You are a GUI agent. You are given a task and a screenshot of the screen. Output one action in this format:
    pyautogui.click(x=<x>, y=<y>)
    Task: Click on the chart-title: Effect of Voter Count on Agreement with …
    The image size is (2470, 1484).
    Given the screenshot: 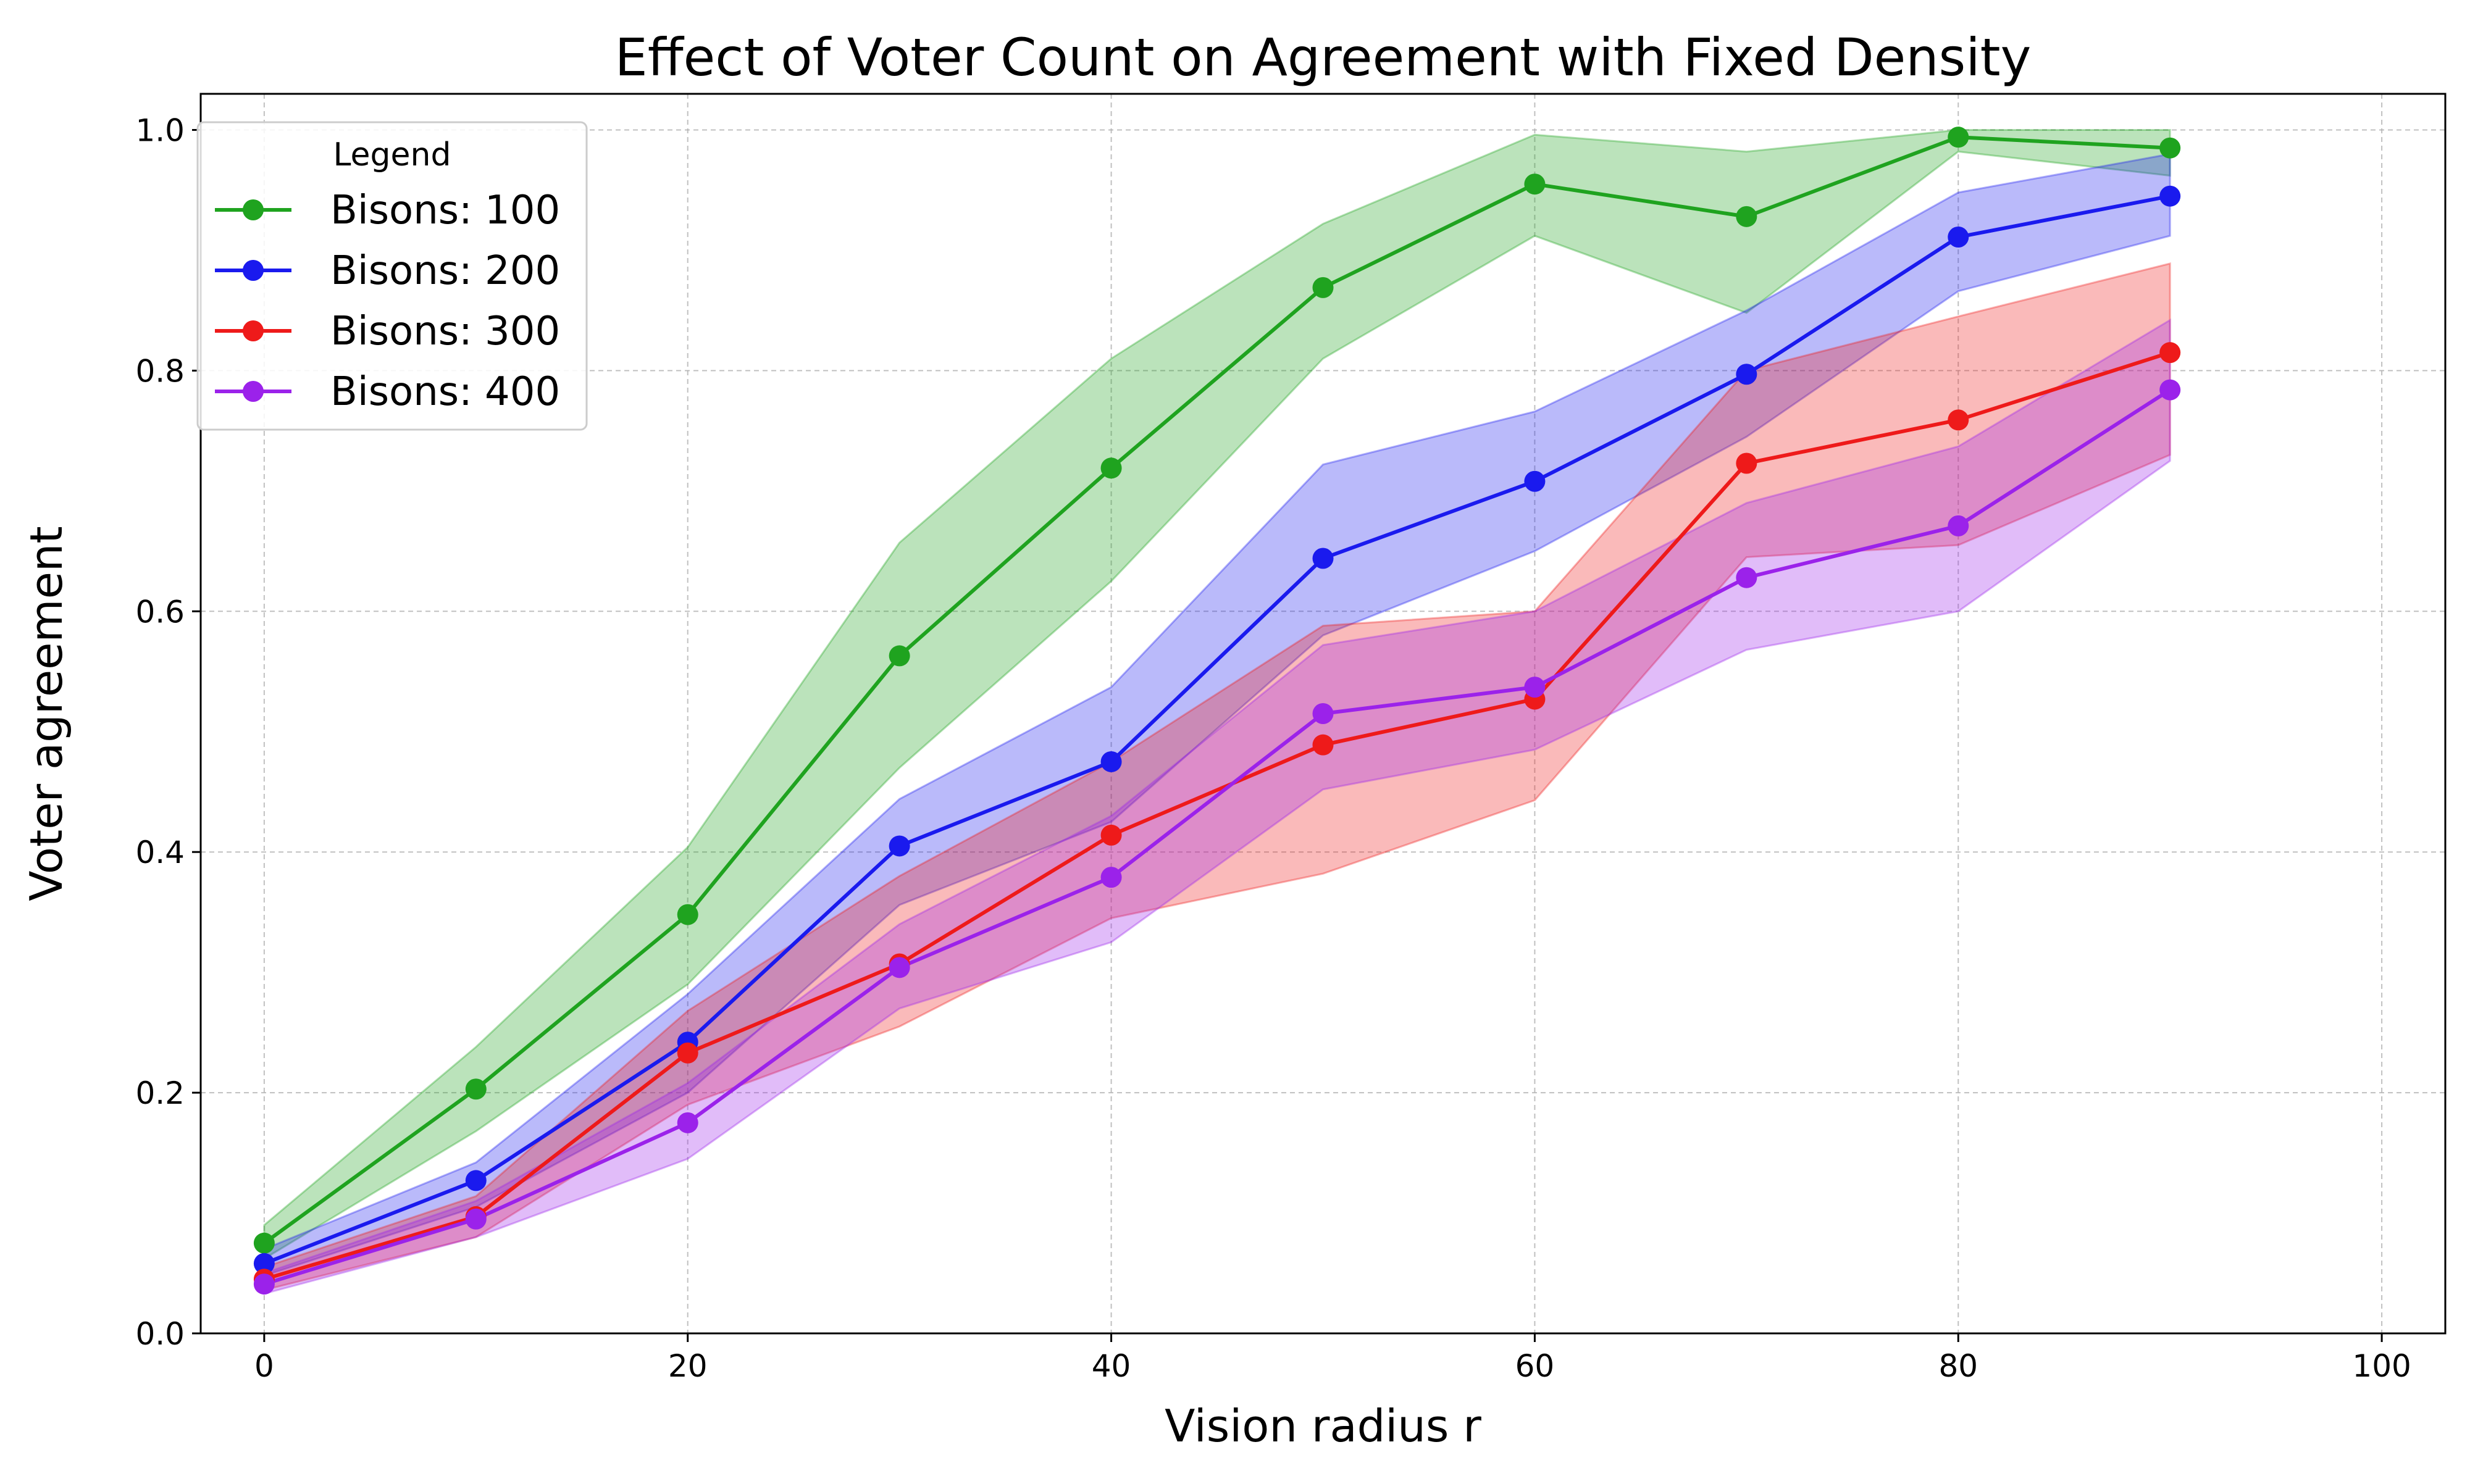 What is the action you would take?
    pyautogui.click(x=1323, y=57)
    